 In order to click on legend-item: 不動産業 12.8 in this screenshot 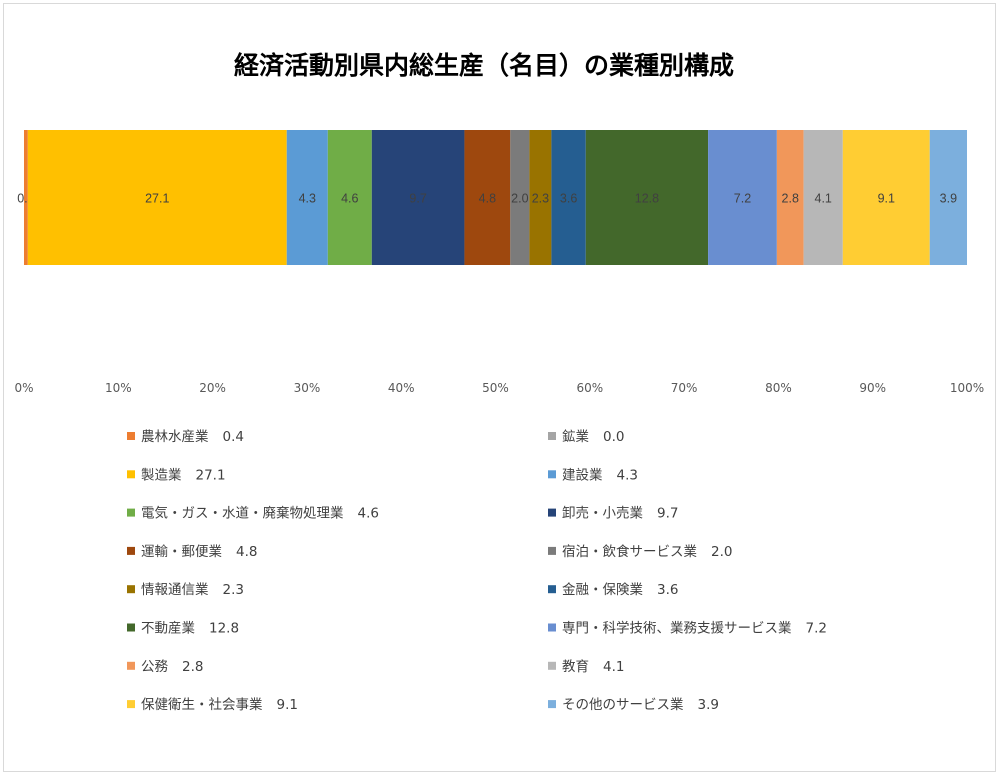, I will do `click(190, 629)`.